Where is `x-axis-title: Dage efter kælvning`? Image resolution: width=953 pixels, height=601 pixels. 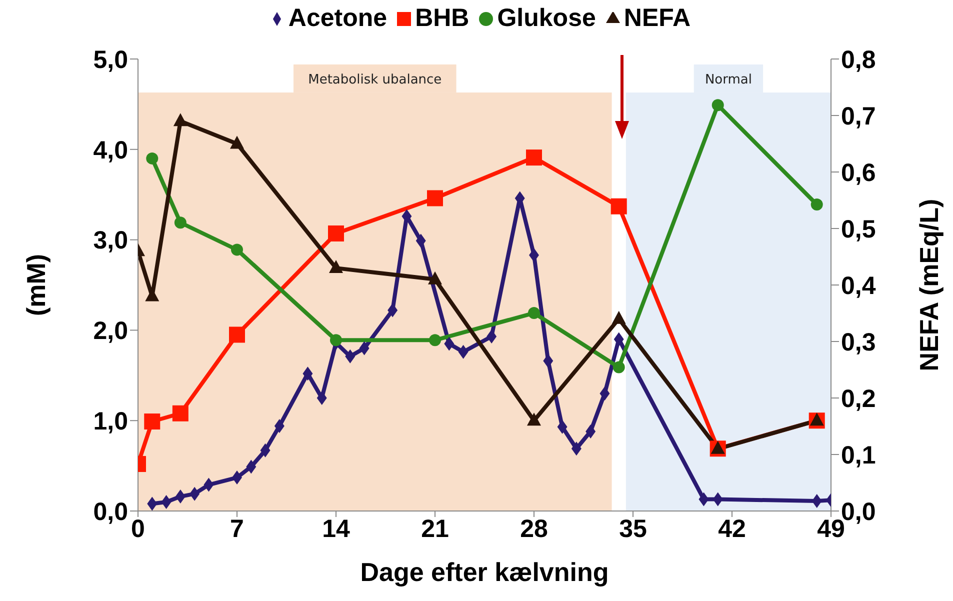 x-axis-title: Dage efter kælvning is located at coordinates (484, 572).